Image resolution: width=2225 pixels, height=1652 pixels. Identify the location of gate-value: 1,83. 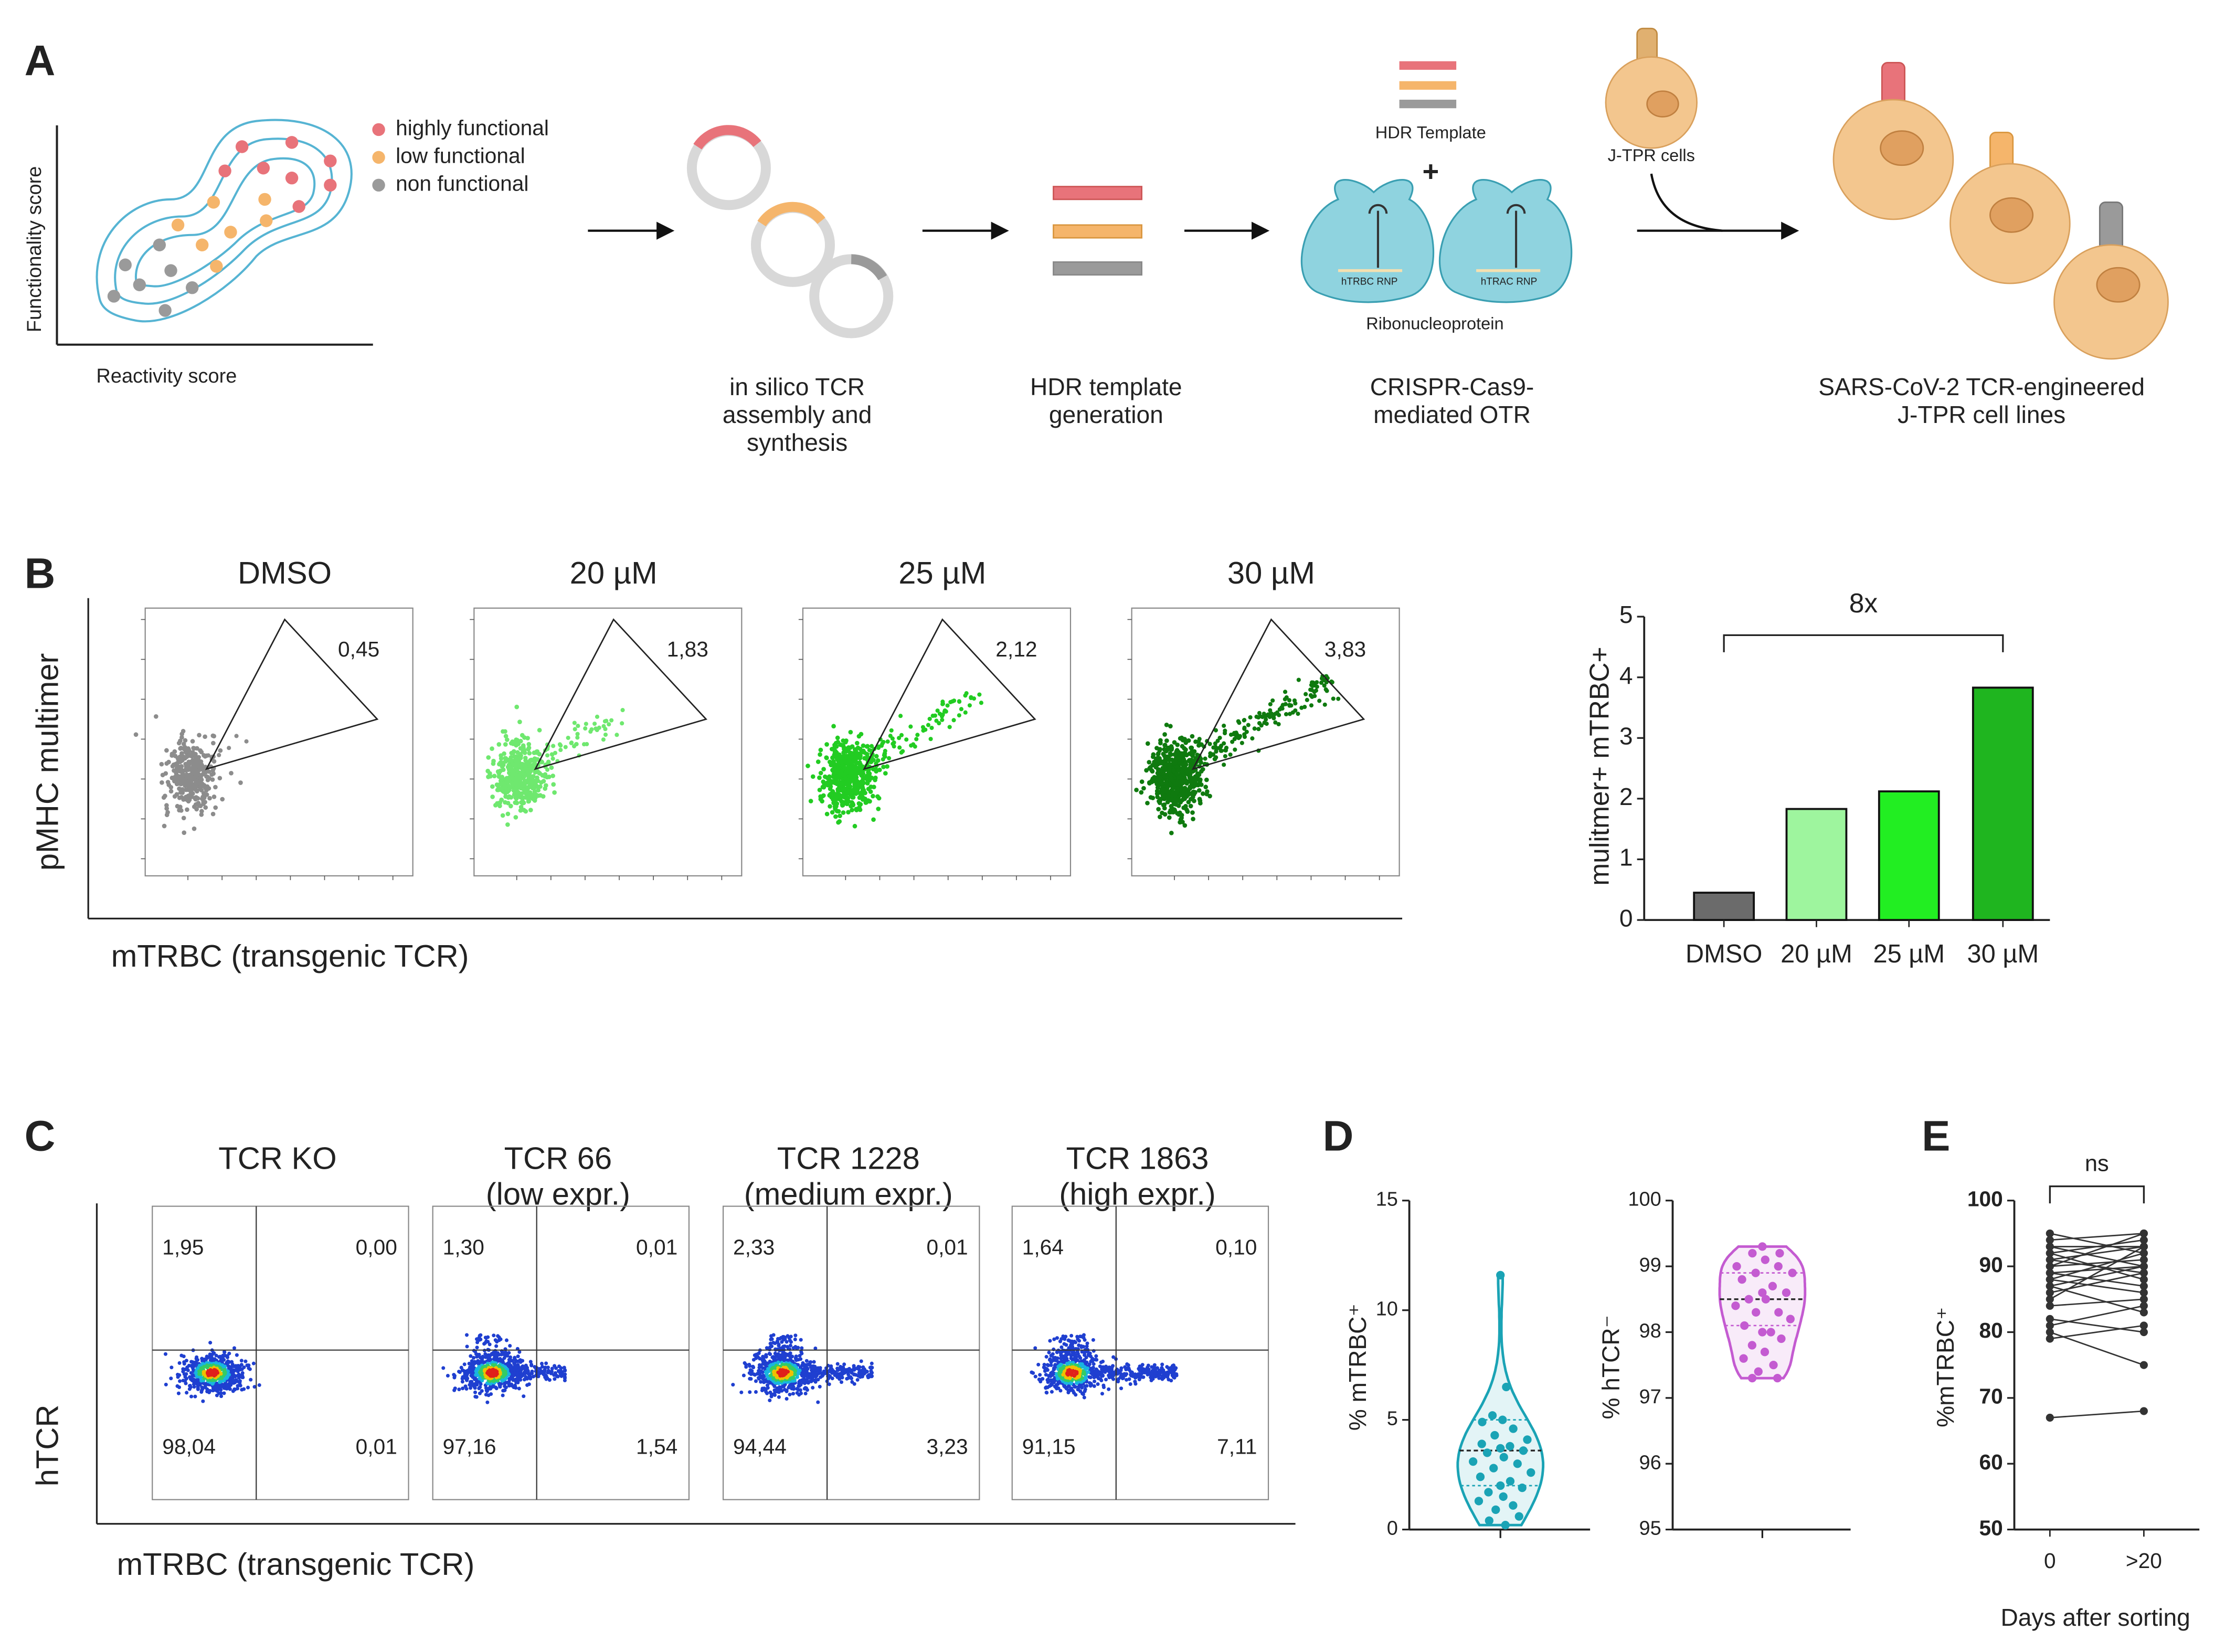
(688, 649).